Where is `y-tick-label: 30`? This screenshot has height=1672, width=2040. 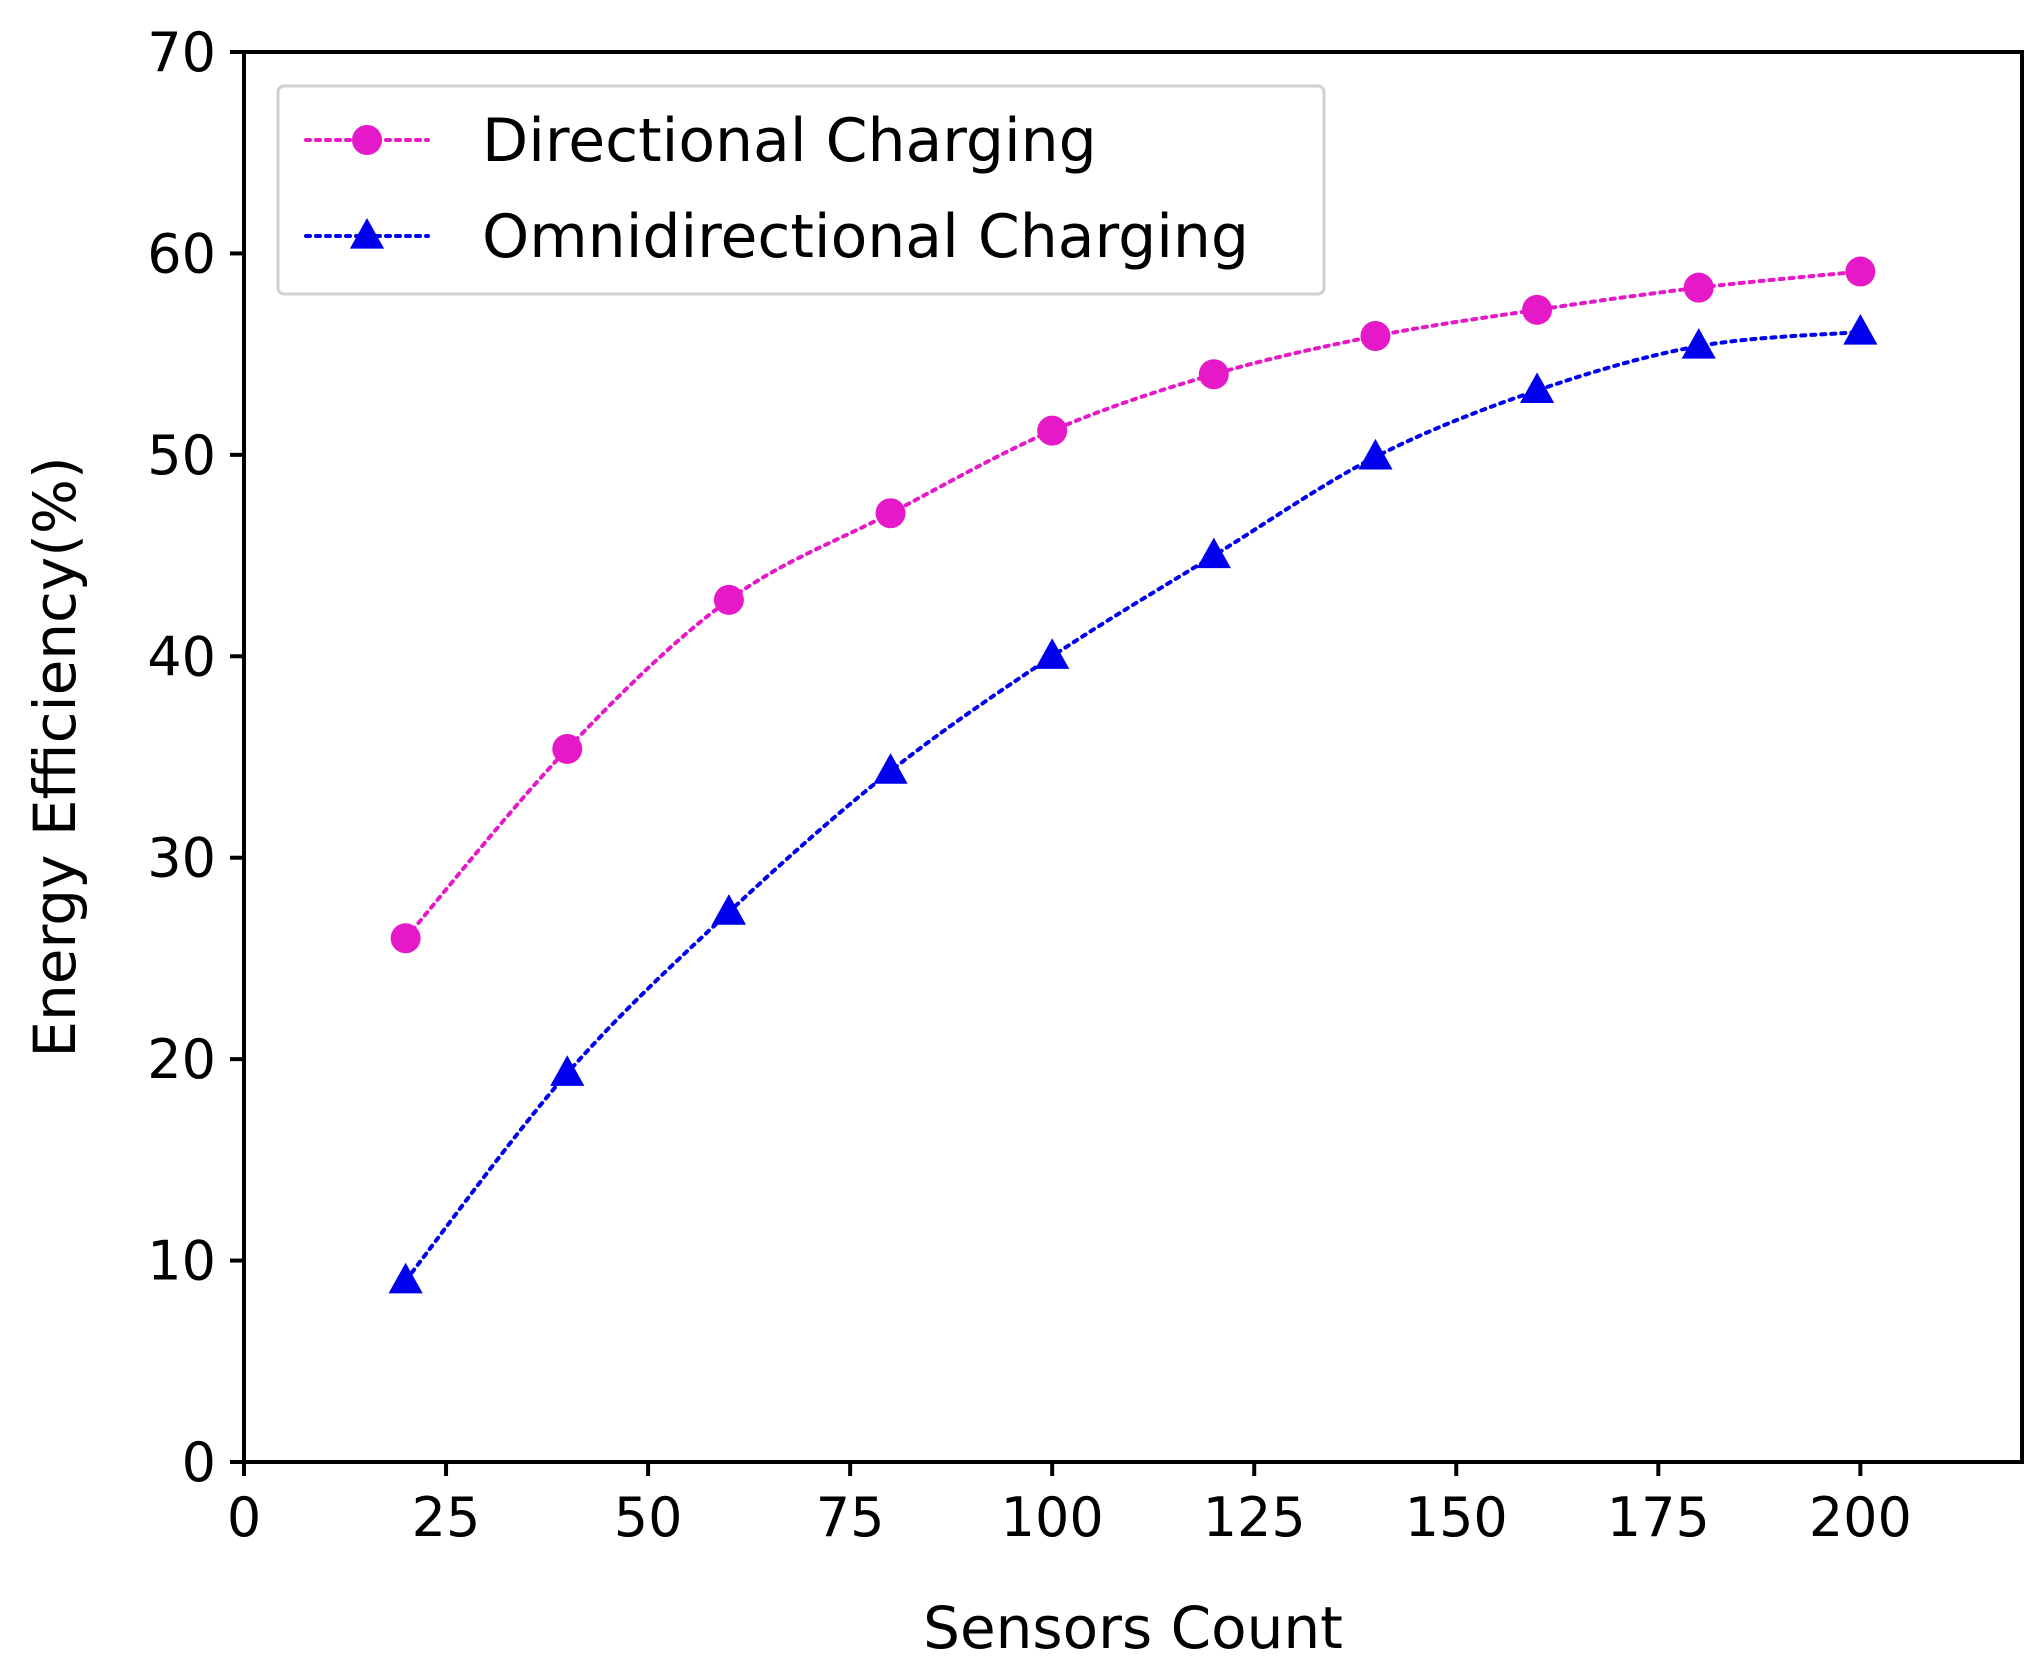
y-tick-label: 30 is located at coordinates (181, 858).